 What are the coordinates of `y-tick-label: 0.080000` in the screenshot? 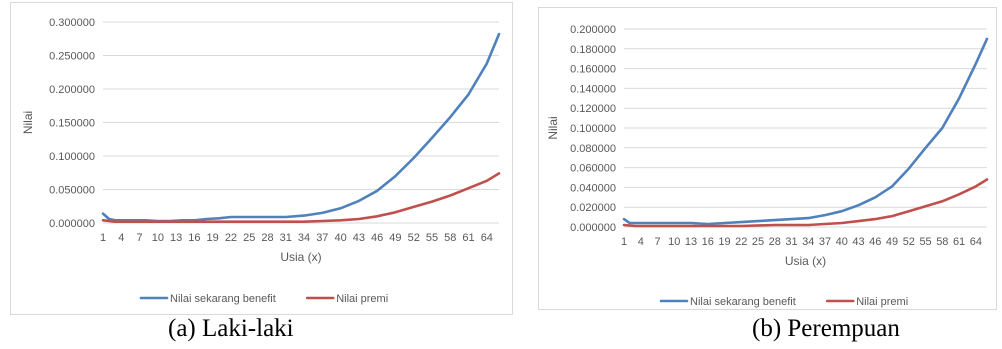 It's located at (593, 149).